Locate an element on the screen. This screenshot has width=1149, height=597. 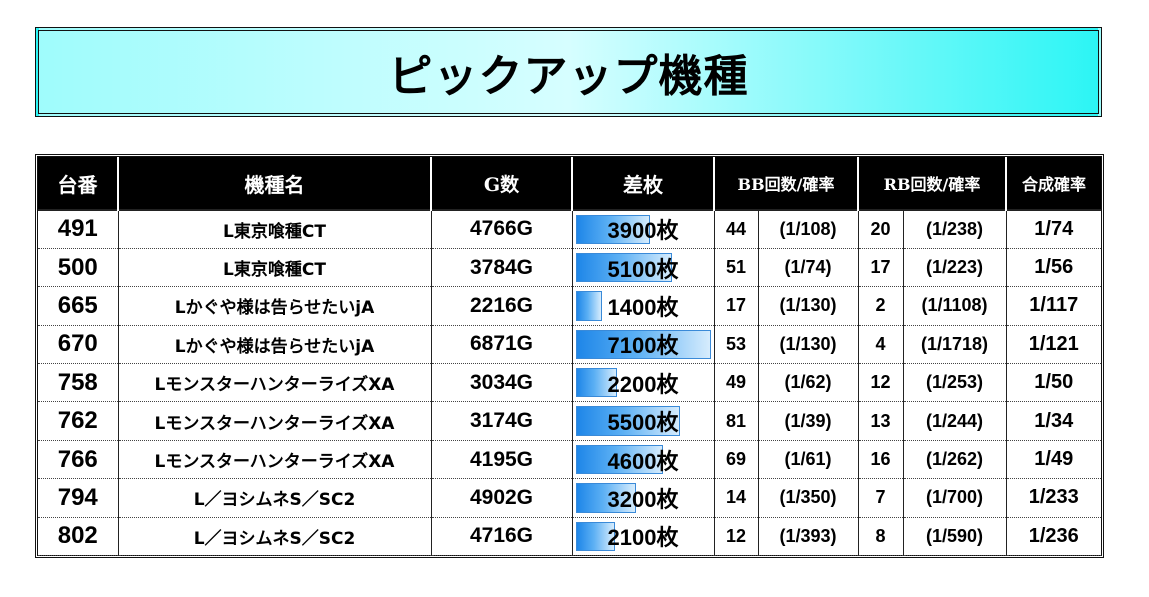
diff-value: 3200枚 is located at coordinates (643, 499).